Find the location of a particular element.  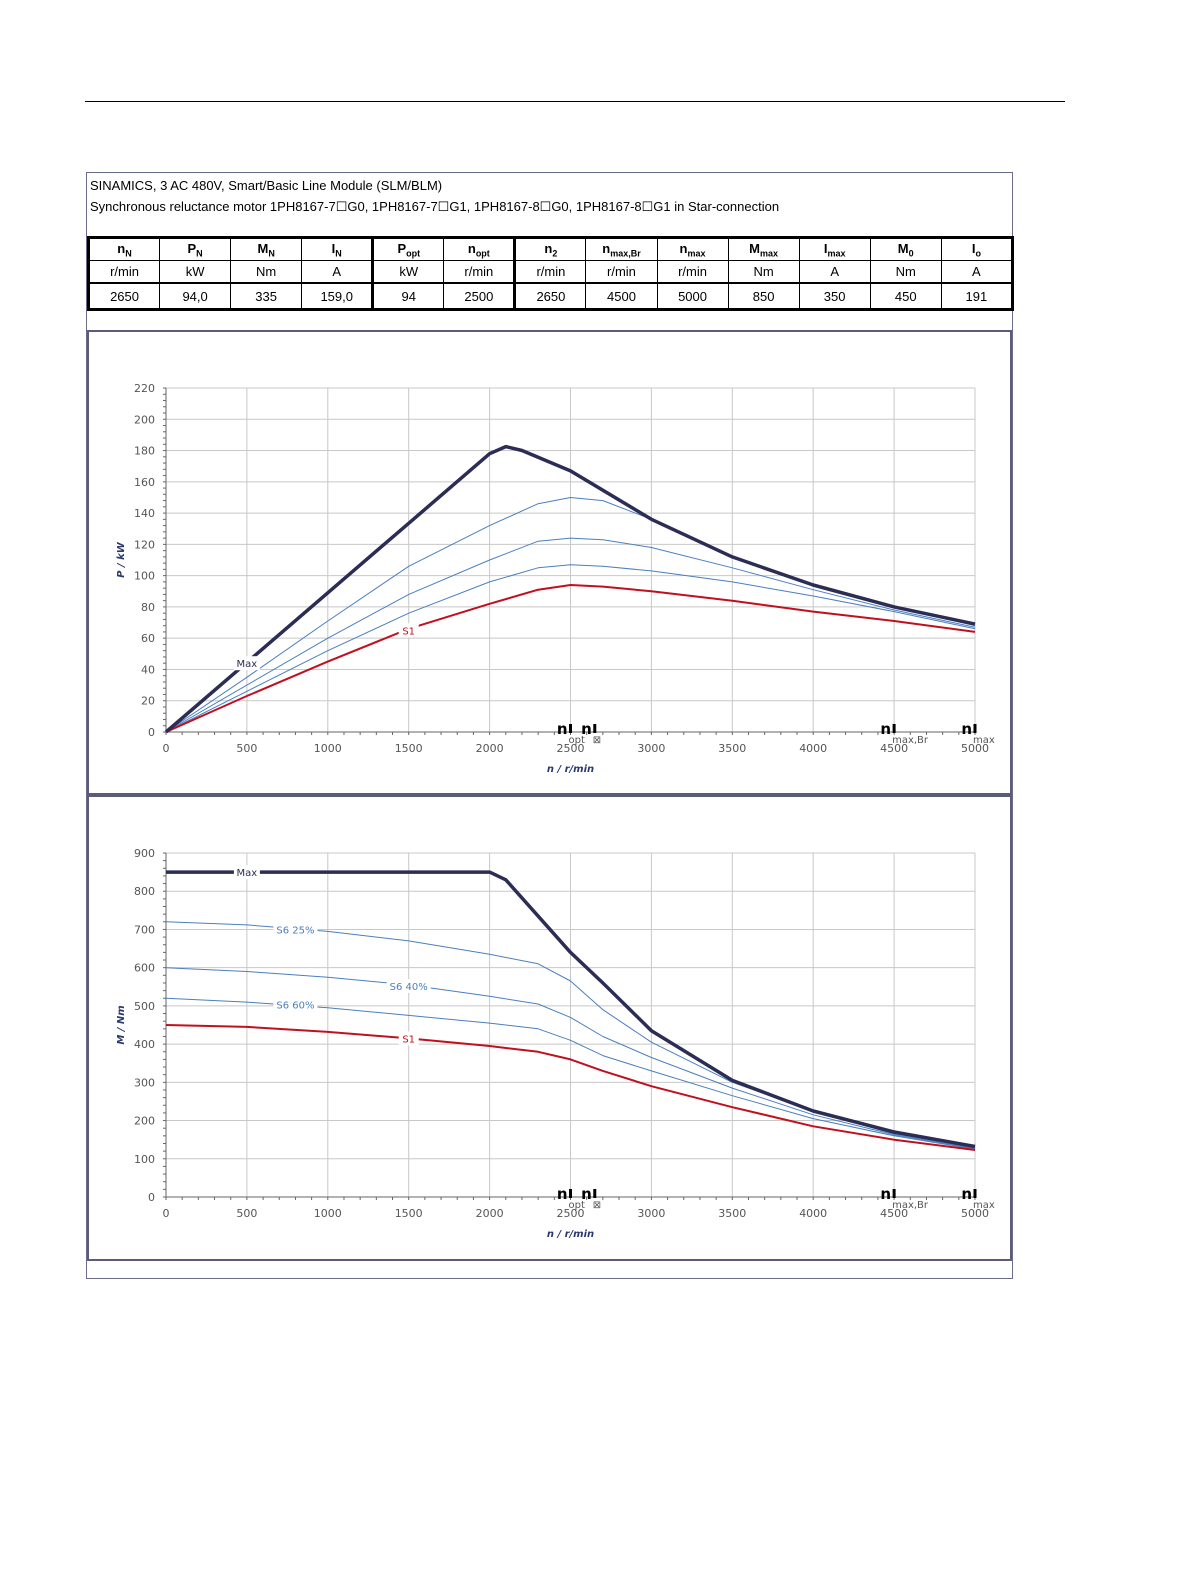

series-label-max: Max is located at coordinates (247, 873).